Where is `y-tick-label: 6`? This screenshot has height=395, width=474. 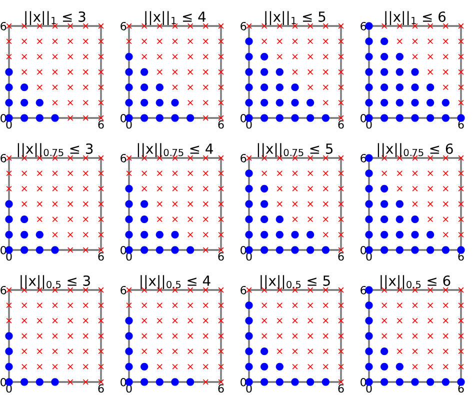
y-tick-label: 6 is located at coordinates (123, 26).